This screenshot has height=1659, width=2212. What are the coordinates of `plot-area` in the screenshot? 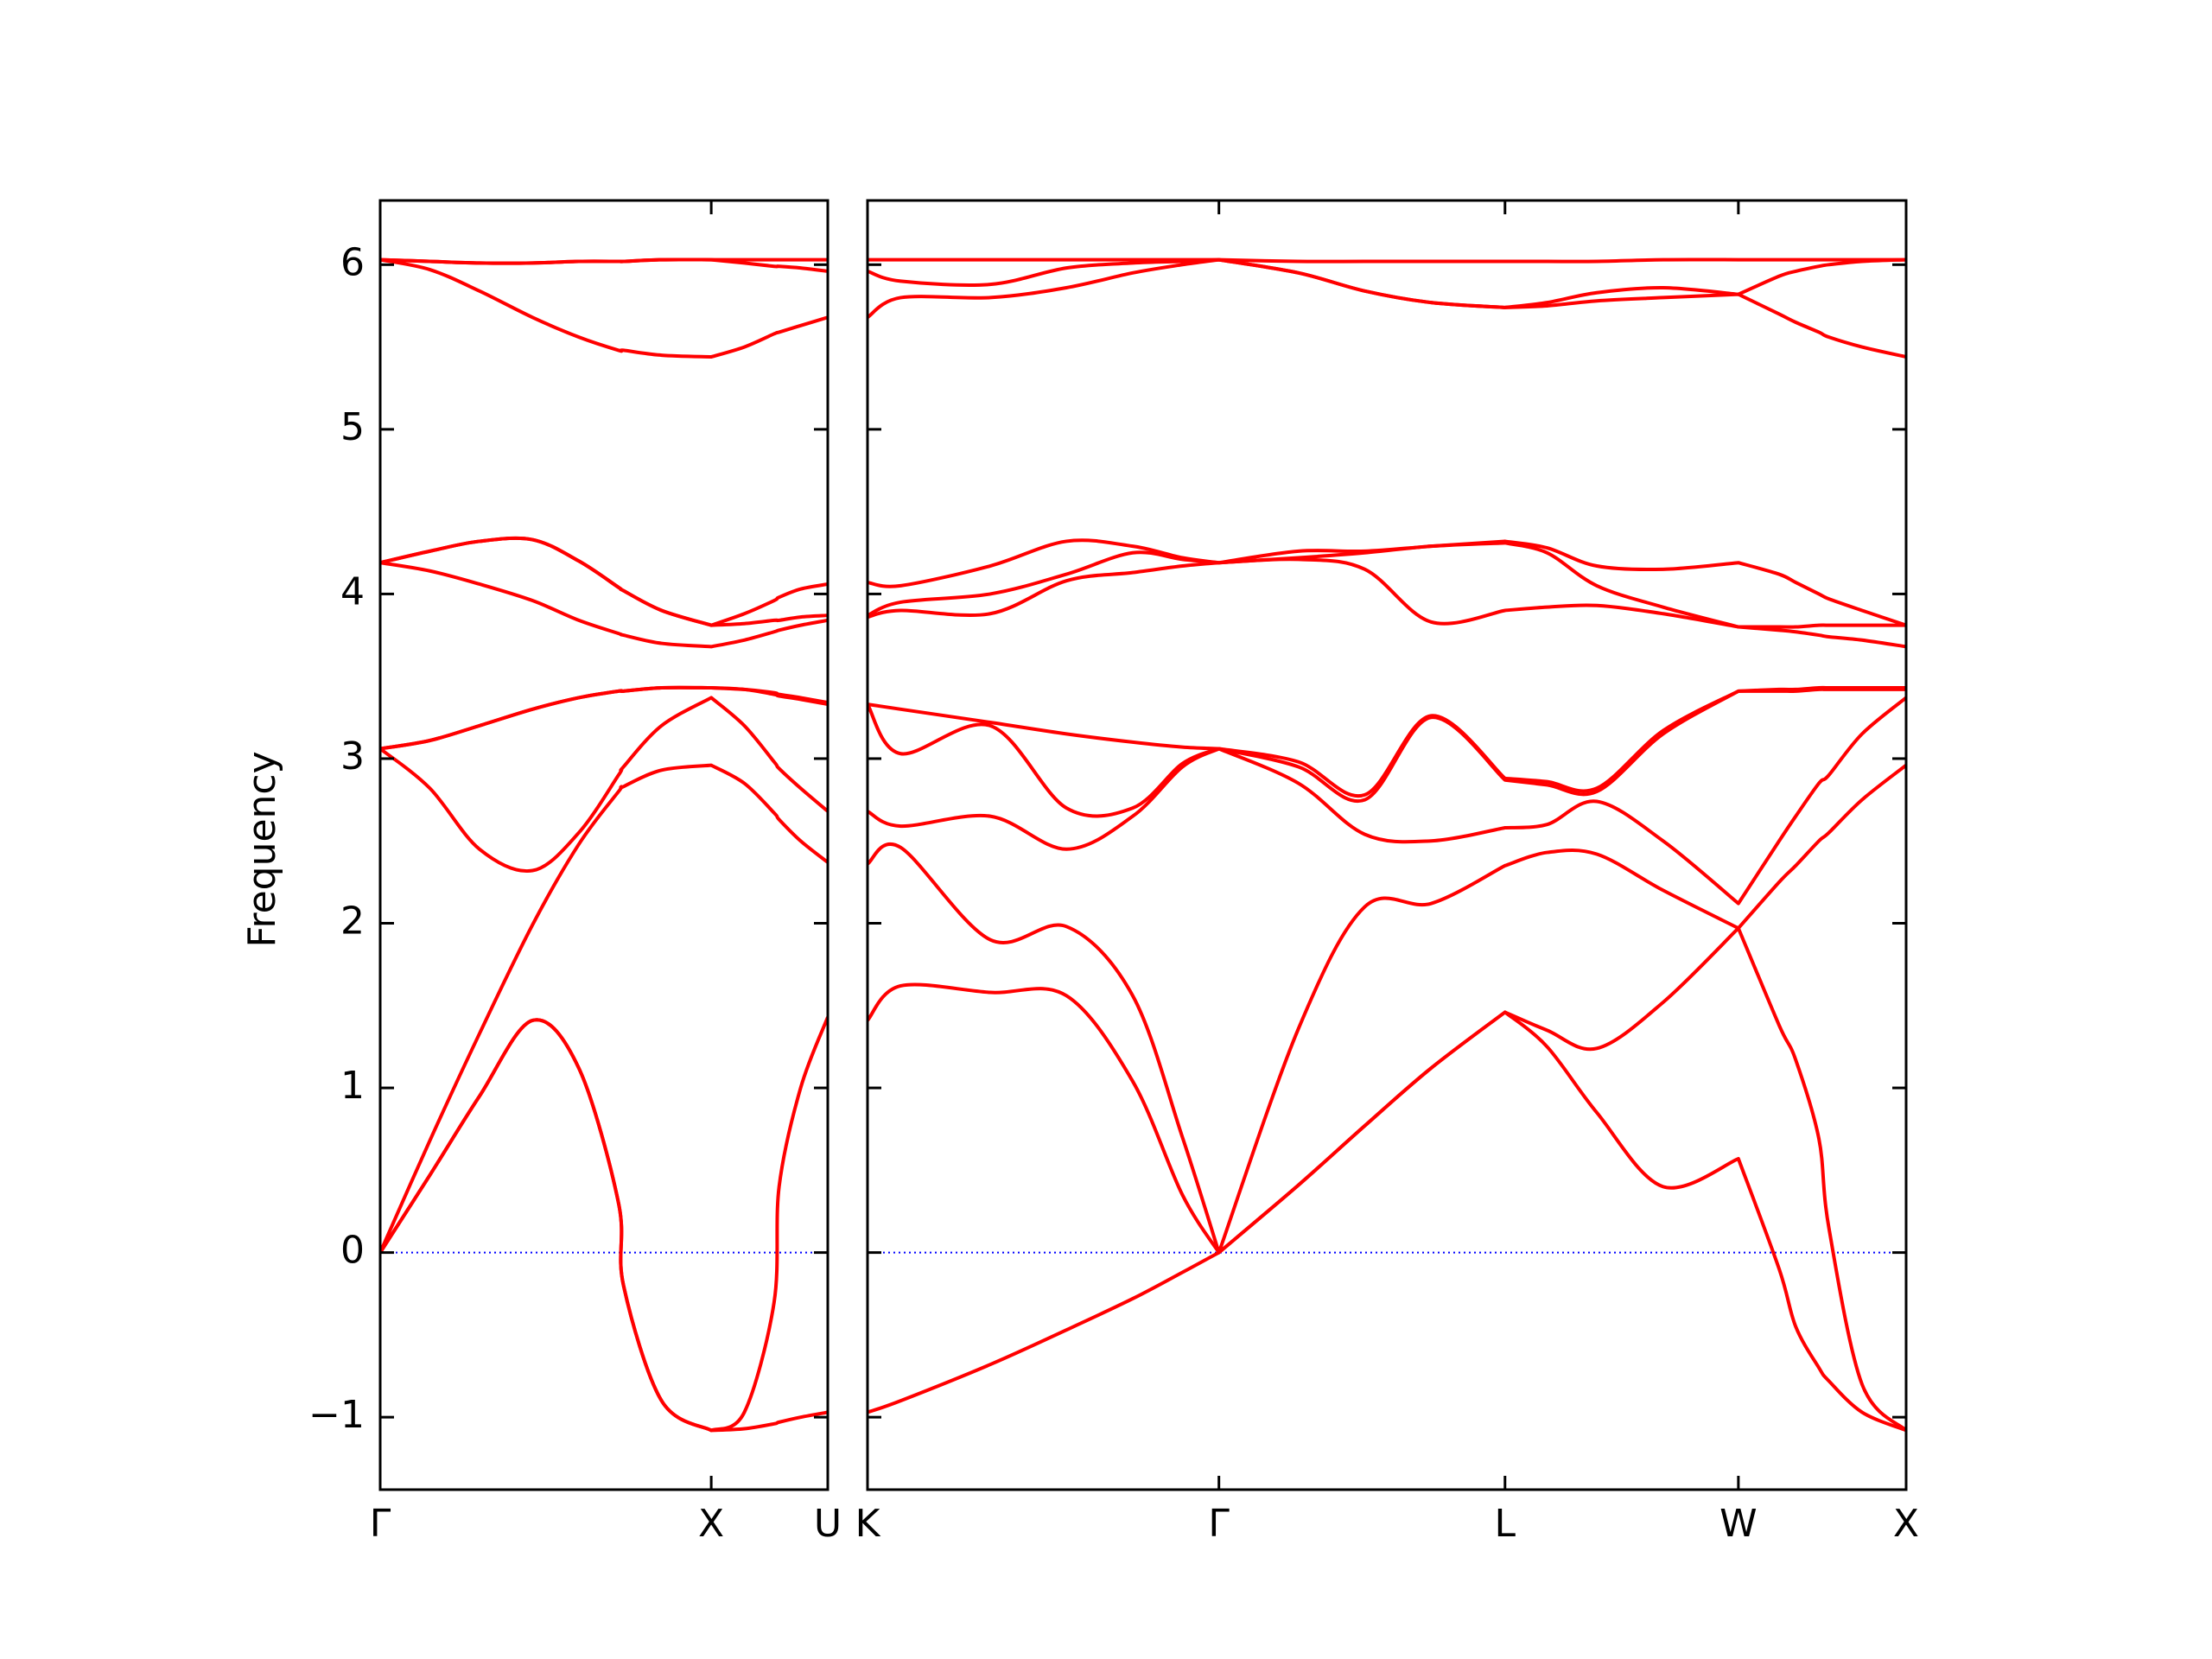 It's located at (604, 845).